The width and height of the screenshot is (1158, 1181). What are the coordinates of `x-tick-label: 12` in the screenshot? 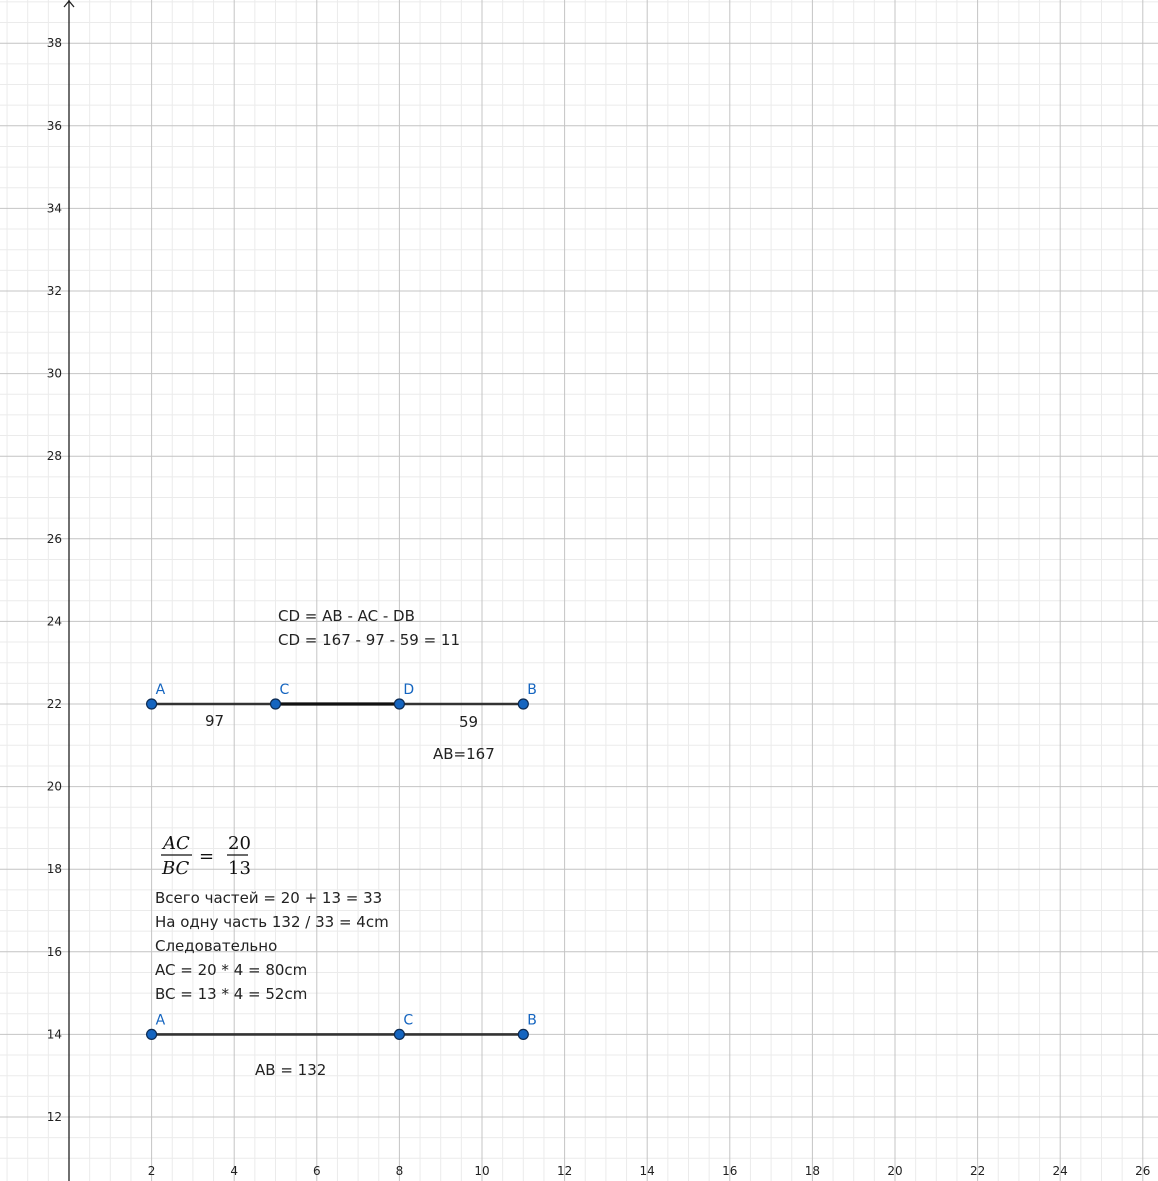 It's located at (564, 1171).